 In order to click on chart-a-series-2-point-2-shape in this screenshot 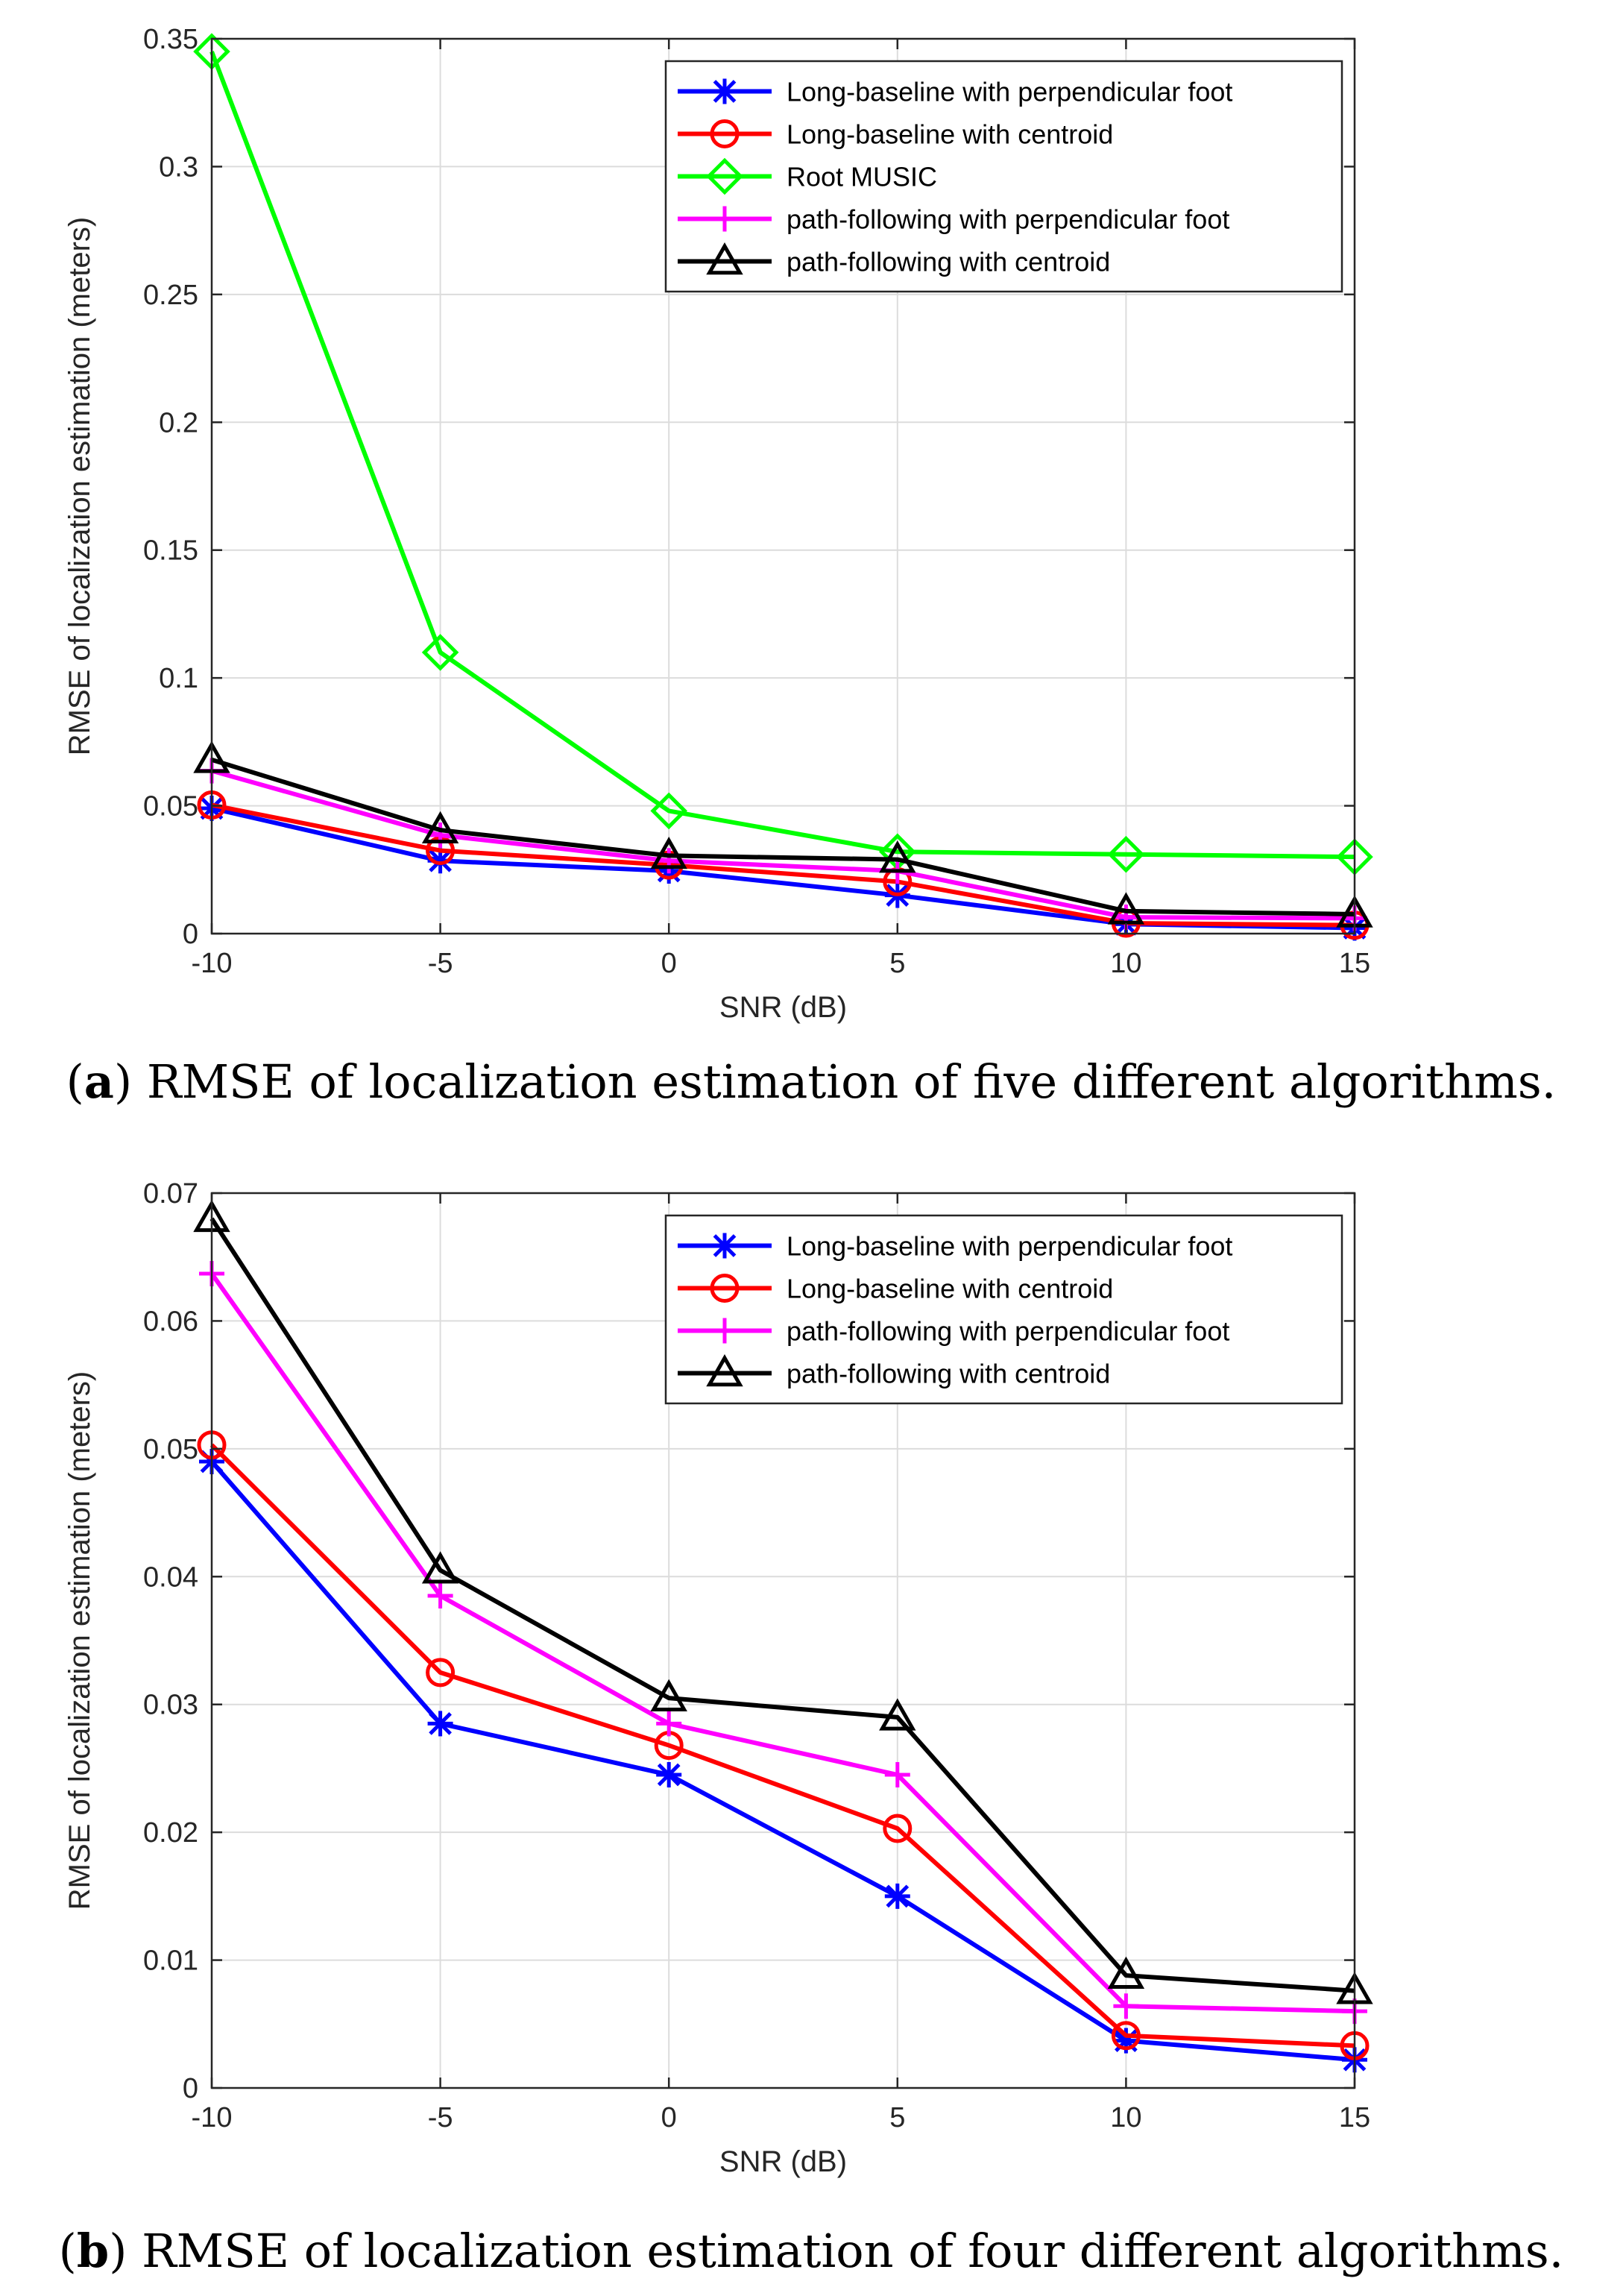, I will do `click(668, 811)`.